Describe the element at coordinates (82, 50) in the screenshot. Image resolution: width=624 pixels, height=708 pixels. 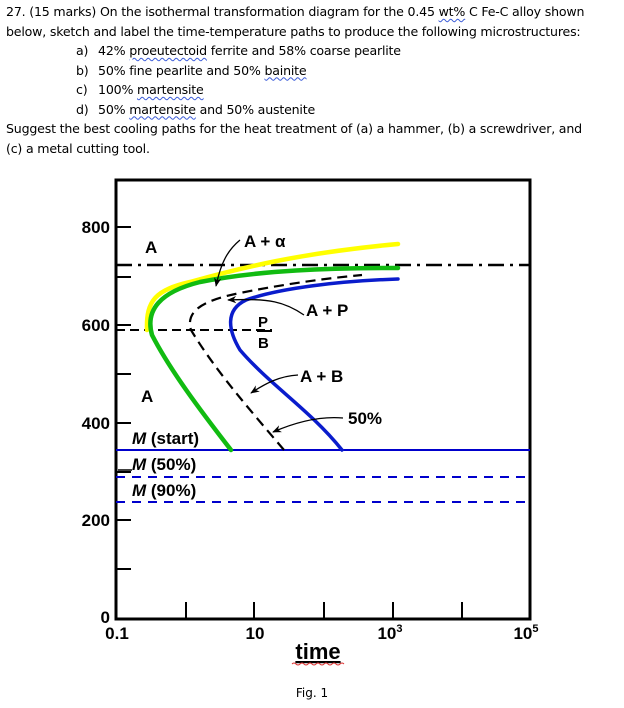
I see `item-label: a)` at that location.